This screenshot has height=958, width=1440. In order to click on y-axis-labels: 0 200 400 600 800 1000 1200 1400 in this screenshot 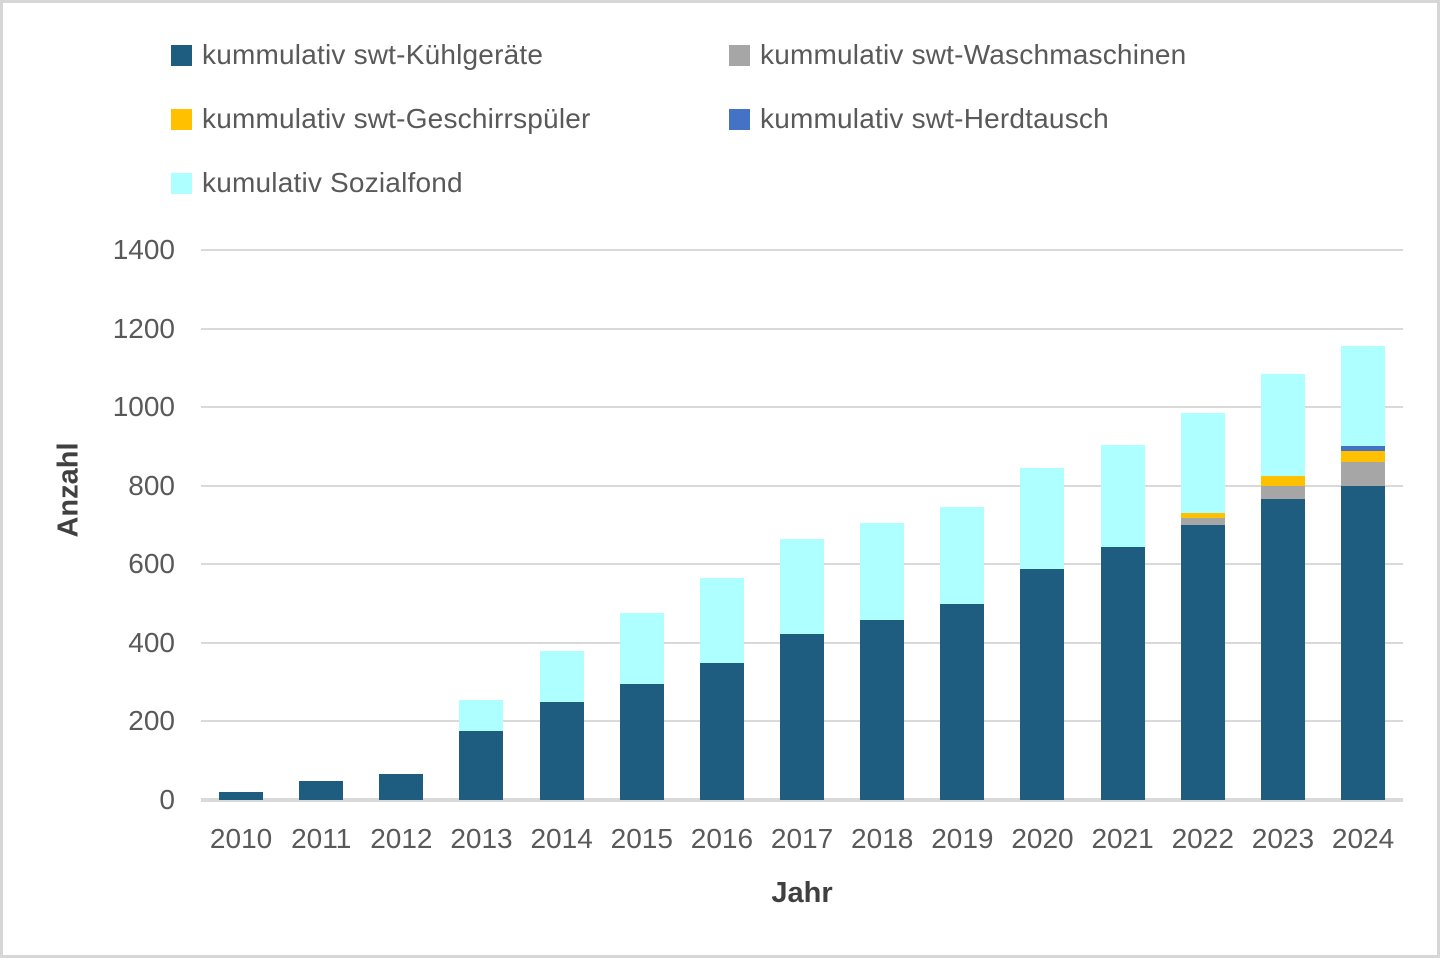, I will do `click(89, 524)`.